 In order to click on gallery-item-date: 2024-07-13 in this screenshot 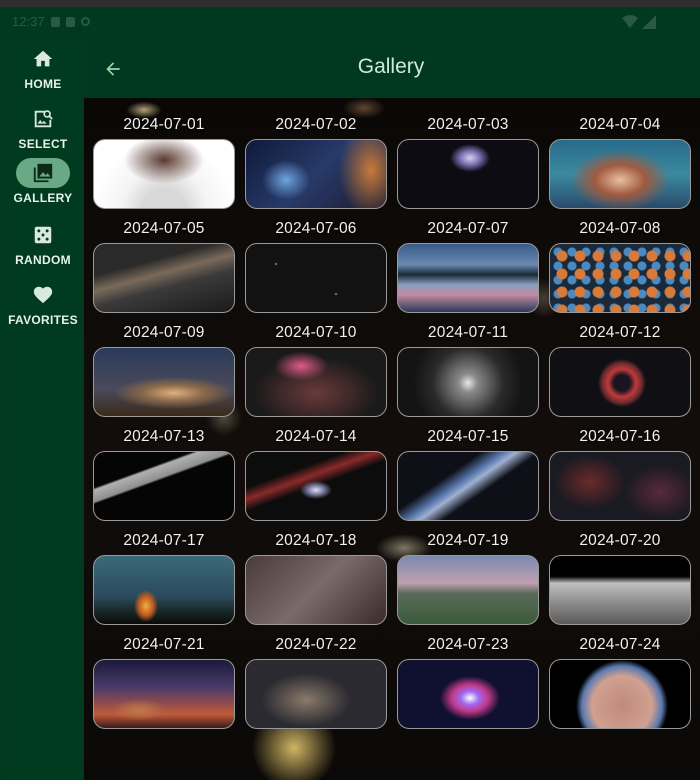, I will do `click(164, 436)`.